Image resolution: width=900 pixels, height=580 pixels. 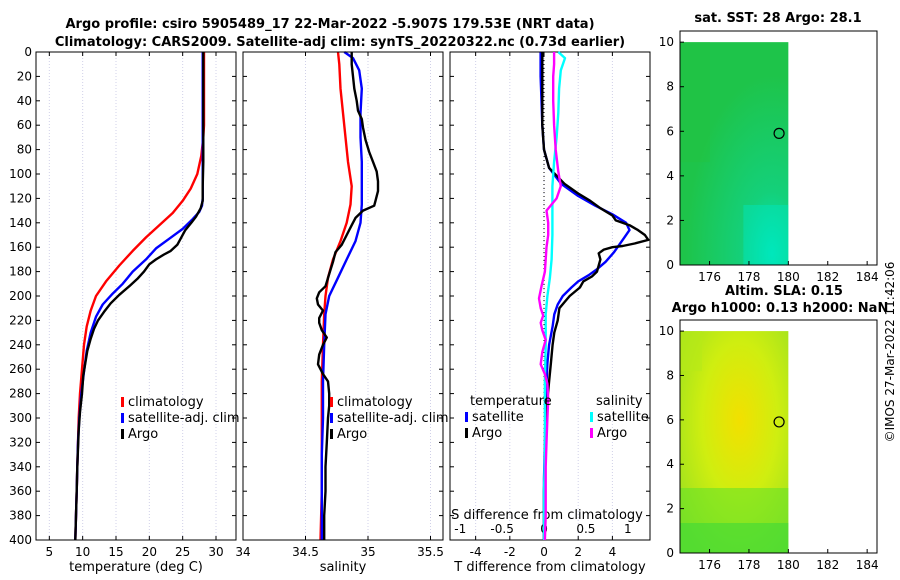 What do you see at coordinates (20, 540) in the screenshot?
I see `y-tick-label: 400` at bounding box center [20, 540].